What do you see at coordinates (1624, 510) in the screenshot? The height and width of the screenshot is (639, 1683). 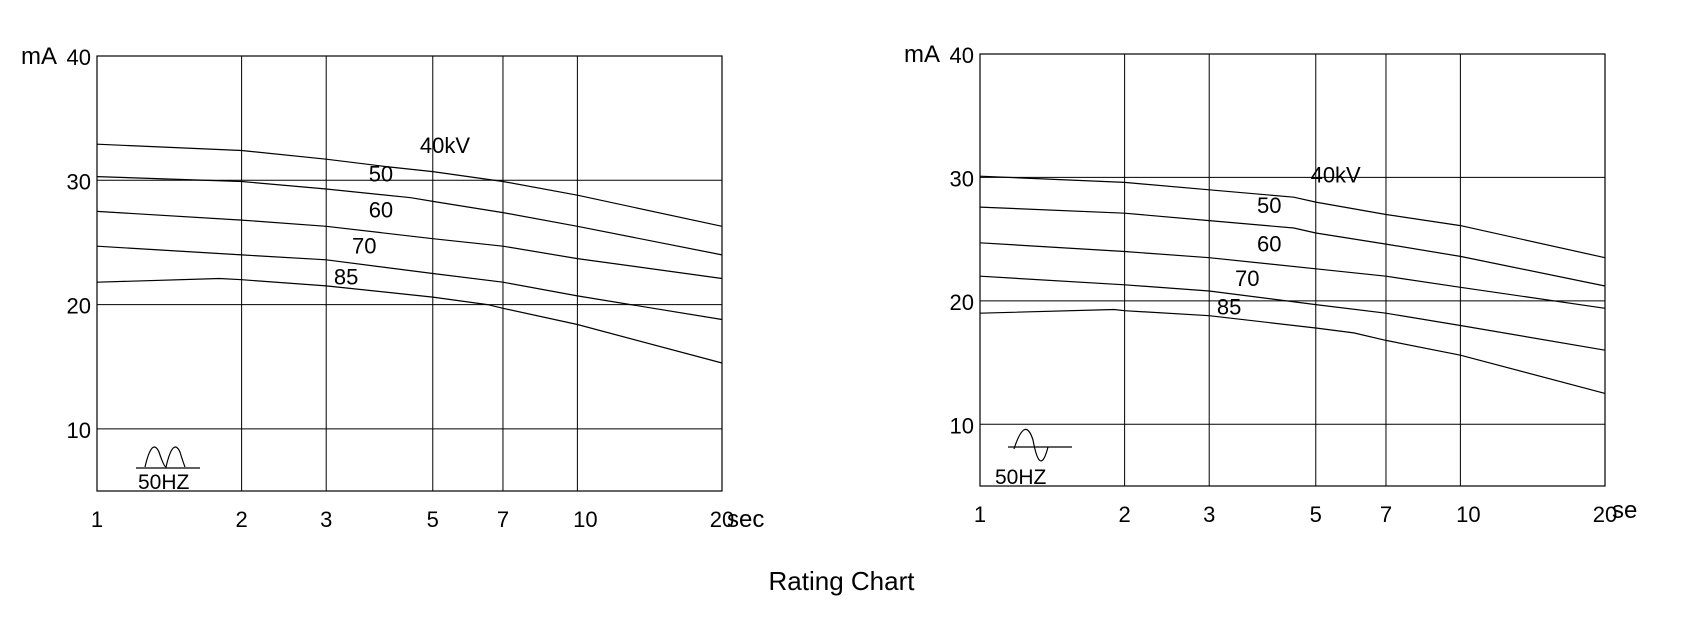 I see `x-axis-label: se` at bounding box center [1624, 510].